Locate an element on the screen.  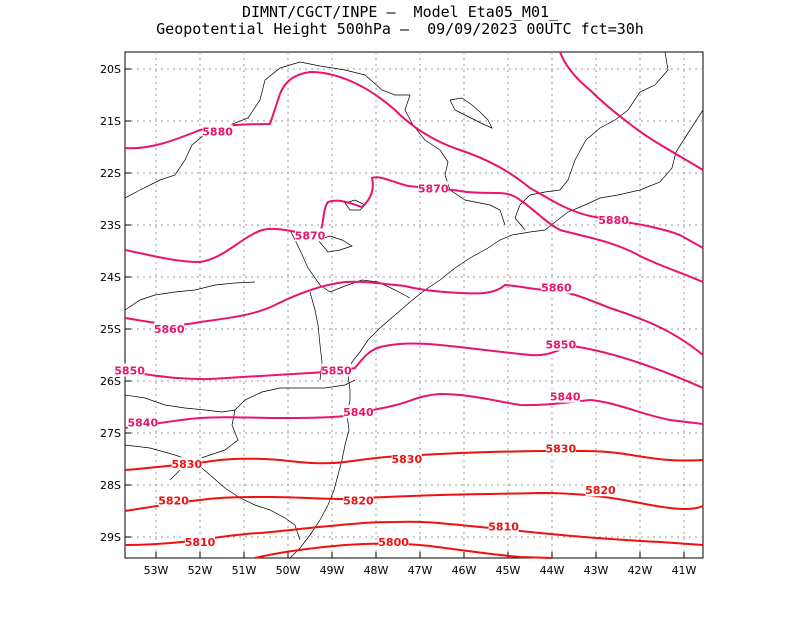
lat-tick-label: 25S is located at coordinates (110, 329).